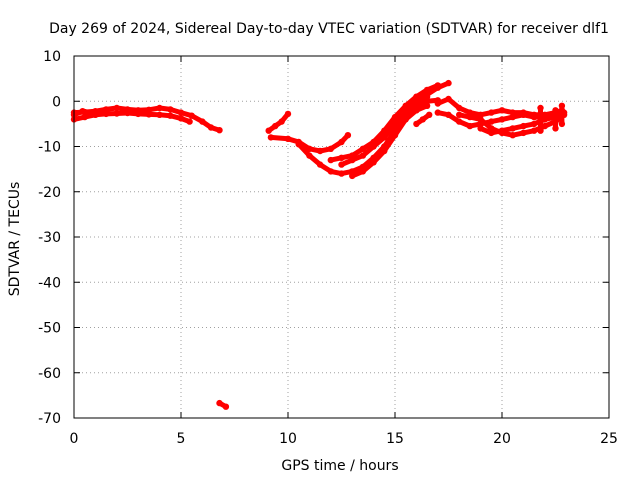 The height and width of the screenshot is (480, 640). I want to click on y-tick-label: 10, so click(52, 57).